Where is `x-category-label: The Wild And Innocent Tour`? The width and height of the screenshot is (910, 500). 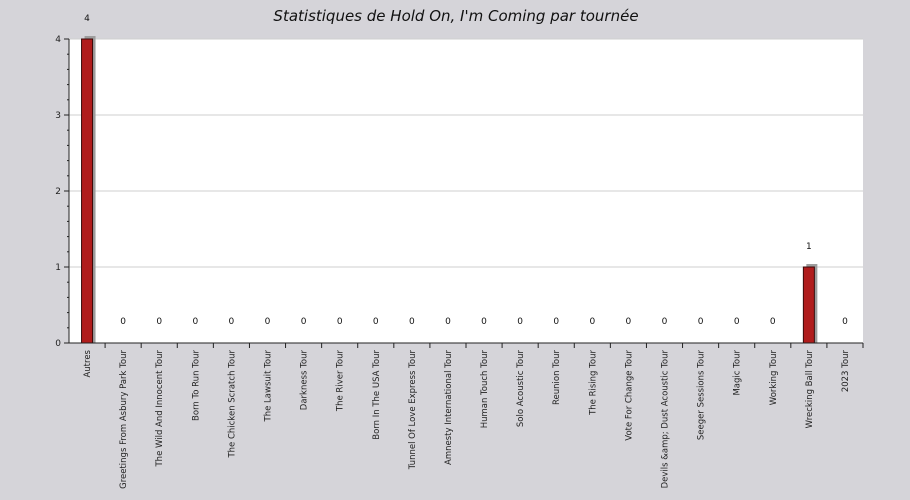
x-category-label: The Wild And Innocent Tour is located at coordinates (160, 409).